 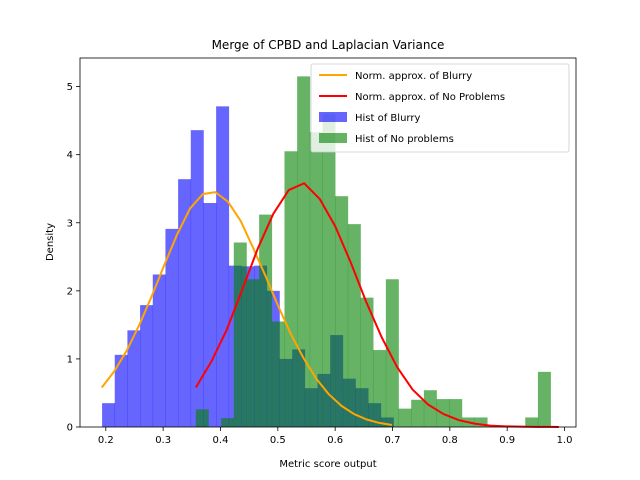 I want to click on x-tick-label-3: 0.5, so click(x=278, y=440).